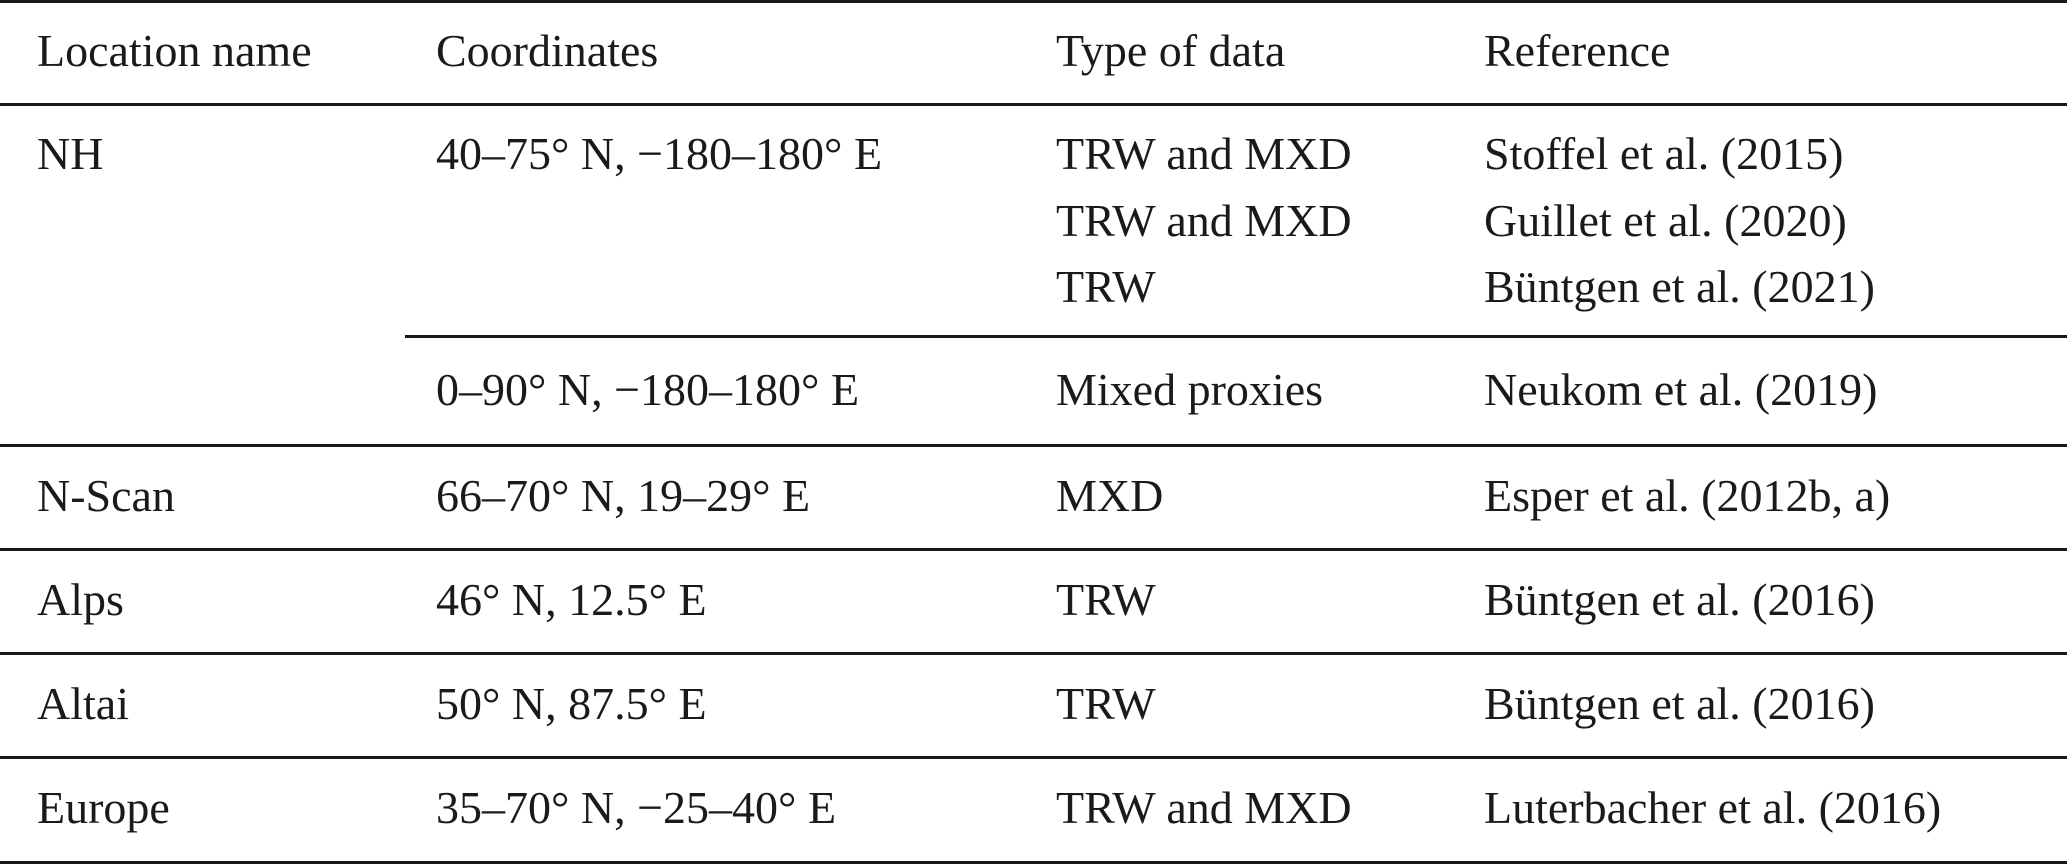  I want to click on header-rule, so click(1033, 104).